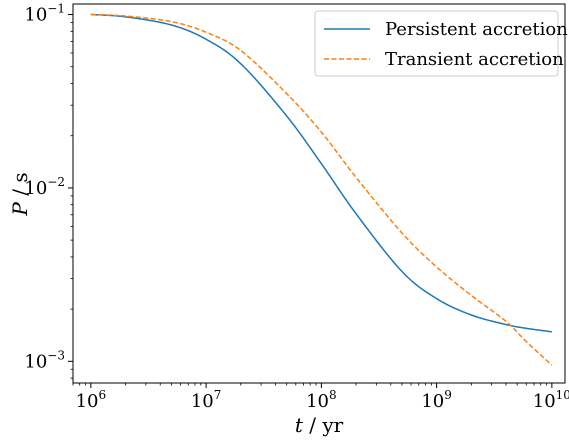  What do you see at coordinates (332, 425) in the screenshot?
I see `x-axis-unit: yr` at bounding box center [332, 425].